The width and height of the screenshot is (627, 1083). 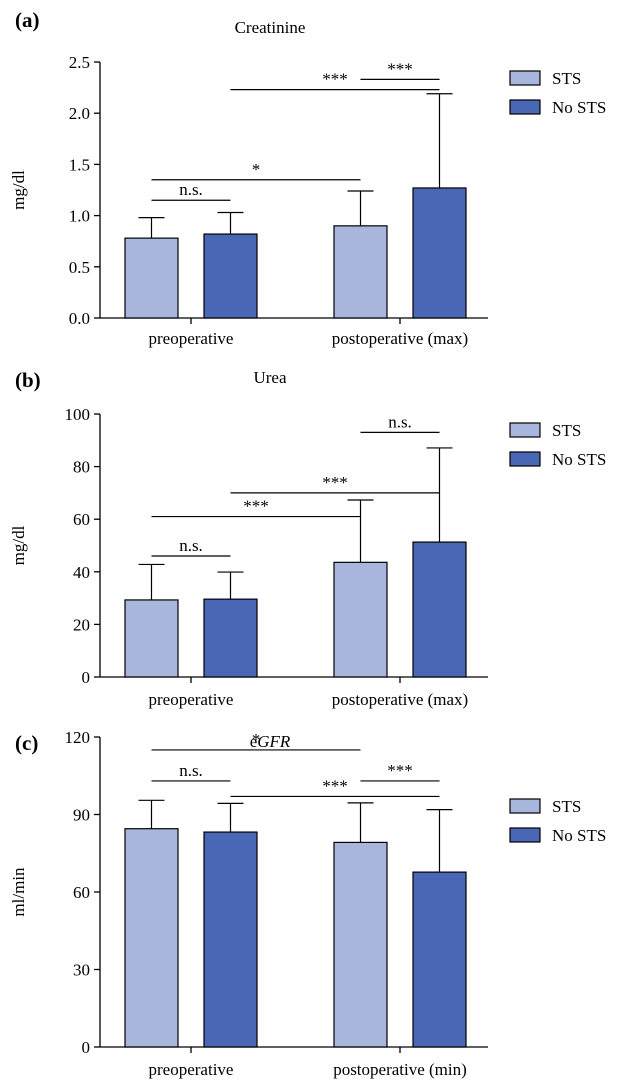 I want to click on panel-label: (c), so click(x=26, y=743).